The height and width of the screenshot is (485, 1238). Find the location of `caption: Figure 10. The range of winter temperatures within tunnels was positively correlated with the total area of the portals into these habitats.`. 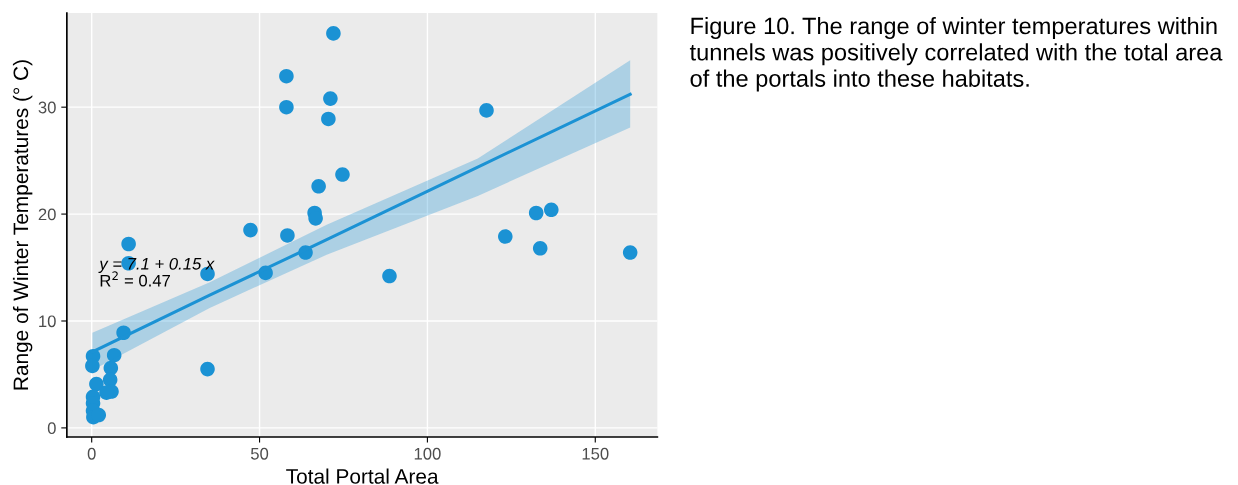

caption: Figure 10. The range of winter temperatures within tunnels was positively correlated with the total area of the portals into these habitats. is located at coordinates (956, 54).